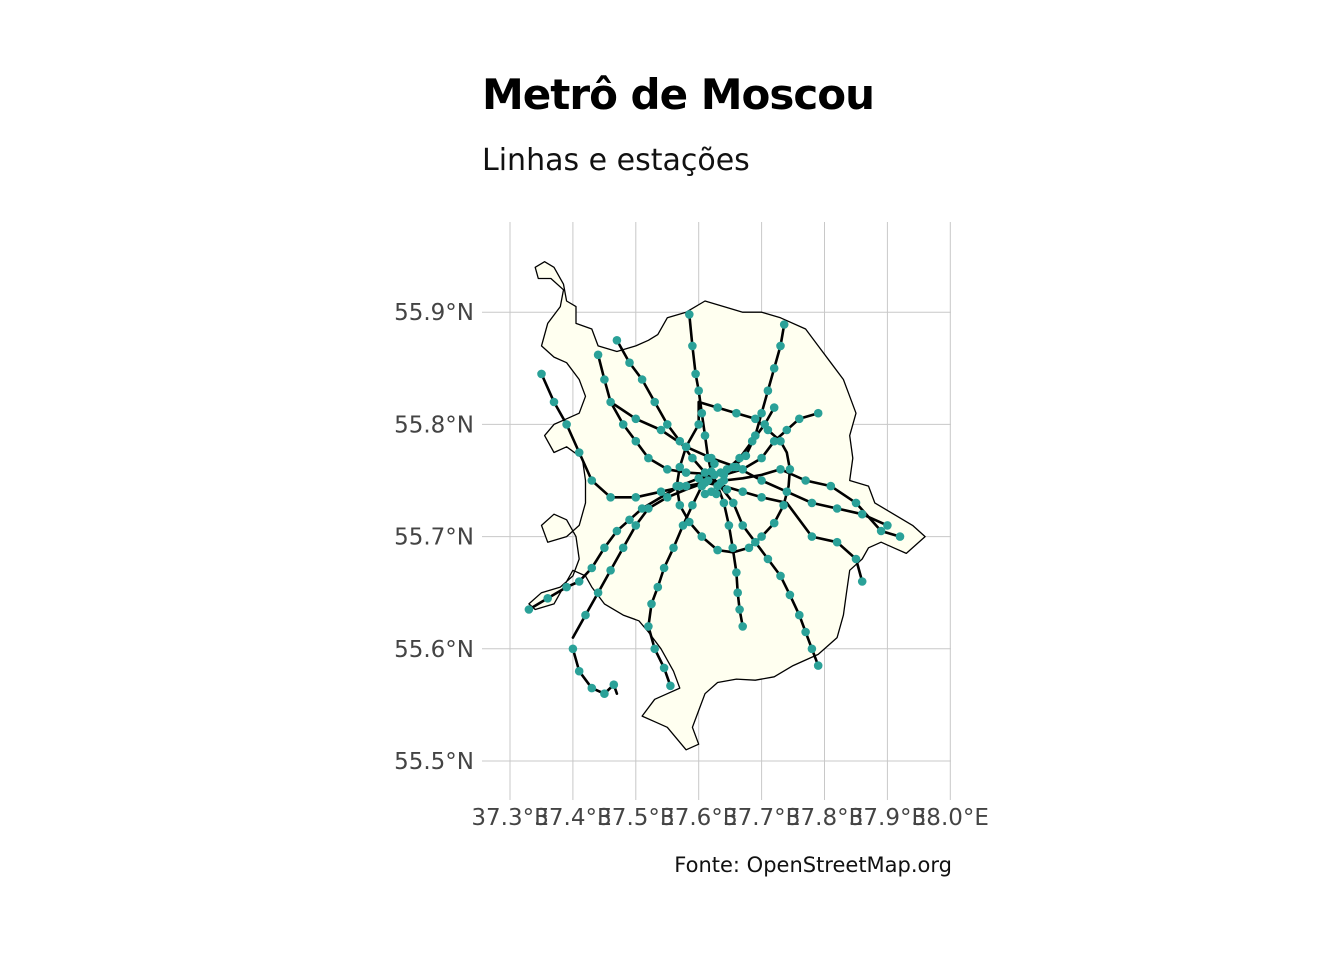  I want to click on y-tick-label: 55.7°N, so click(434, 538).